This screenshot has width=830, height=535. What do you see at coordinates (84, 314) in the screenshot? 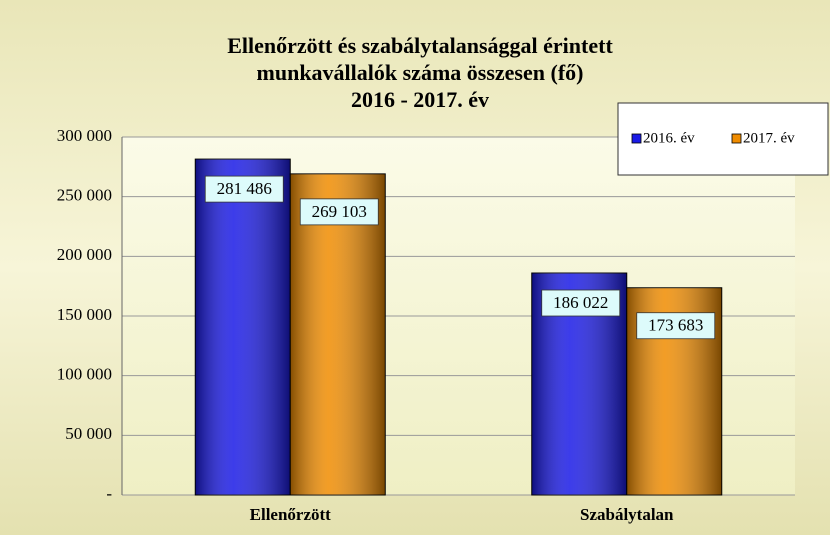
I see `y-tick-label: 150 000` at bounding box center [84, 314].